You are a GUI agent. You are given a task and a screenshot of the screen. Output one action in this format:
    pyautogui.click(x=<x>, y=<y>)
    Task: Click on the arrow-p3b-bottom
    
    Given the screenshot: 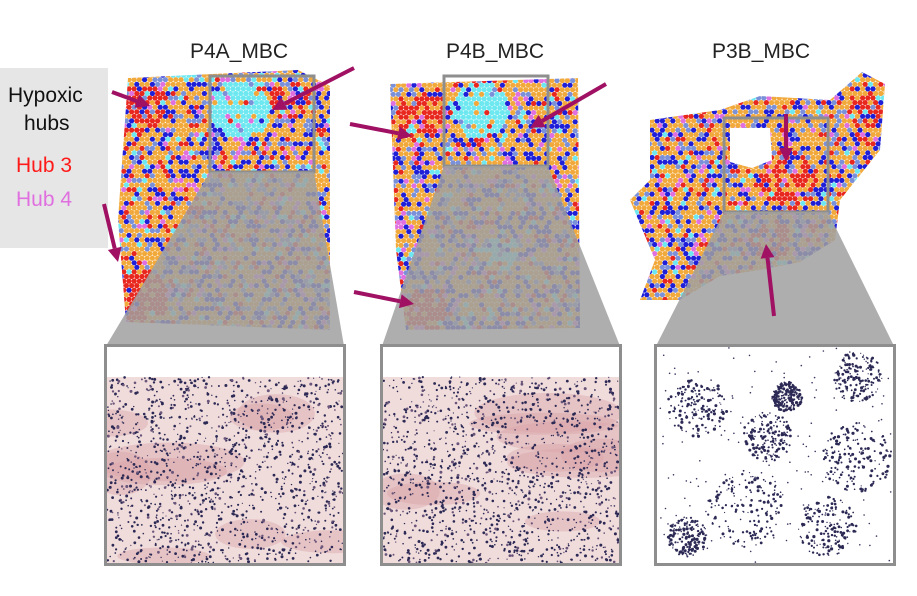 What is the action you would take?
    pyautogui.click(x=768, y=280)
    